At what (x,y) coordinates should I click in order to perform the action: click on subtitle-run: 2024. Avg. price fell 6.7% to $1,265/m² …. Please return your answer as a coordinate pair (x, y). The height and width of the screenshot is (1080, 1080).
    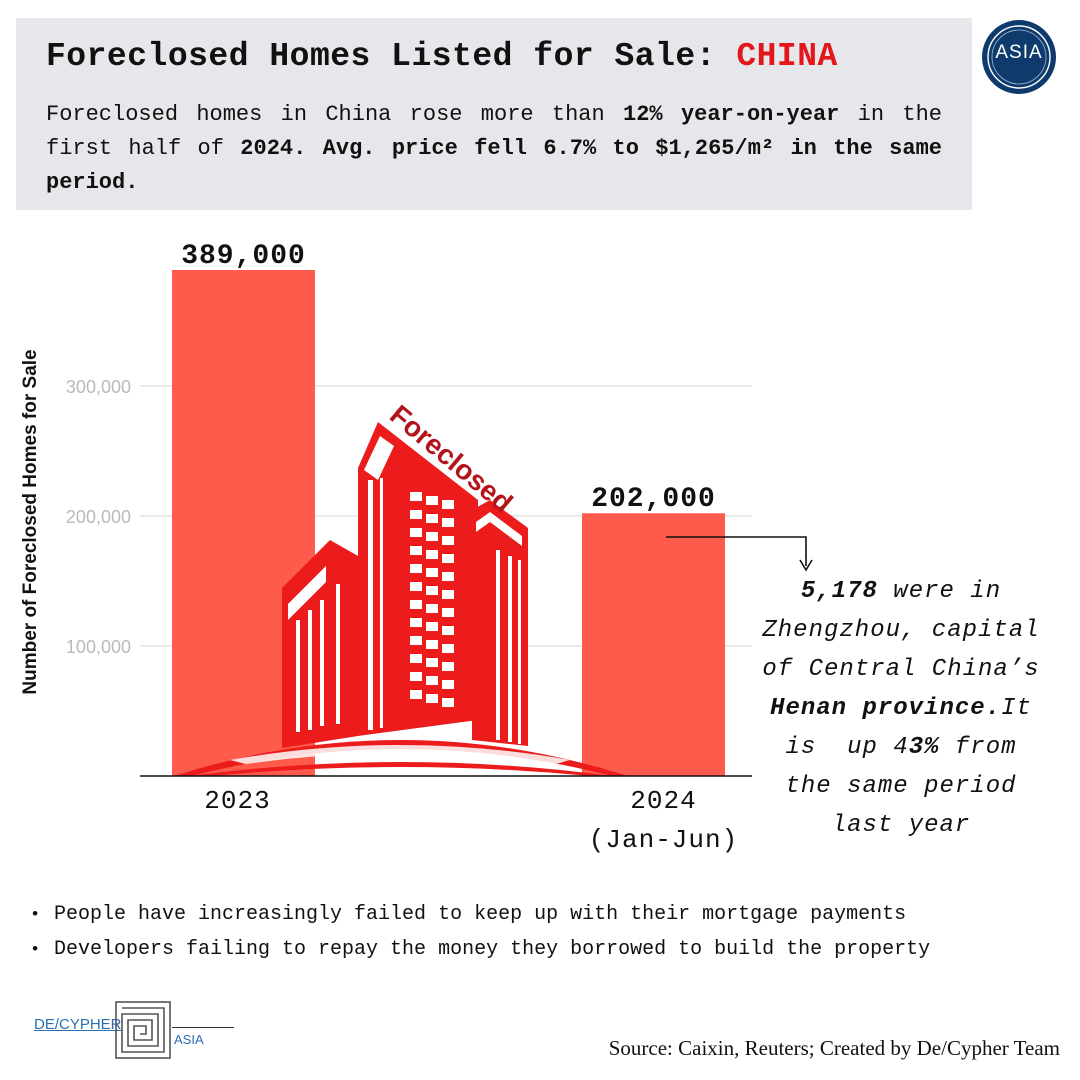
    Looking at the image, I should click on (494, 165).